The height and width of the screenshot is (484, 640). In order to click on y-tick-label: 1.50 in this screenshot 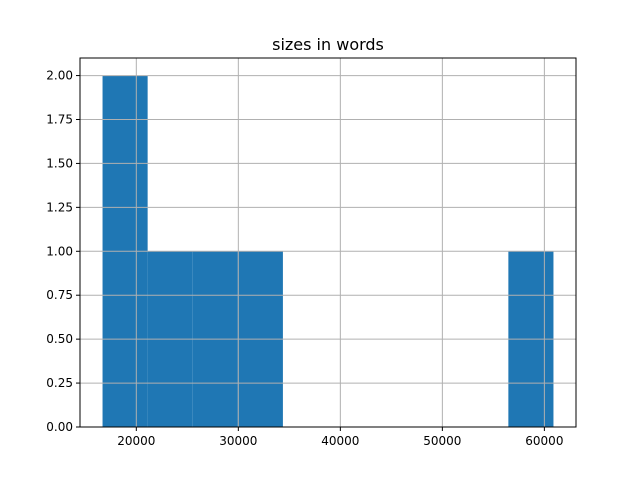, I will do `click(59, 163)`.